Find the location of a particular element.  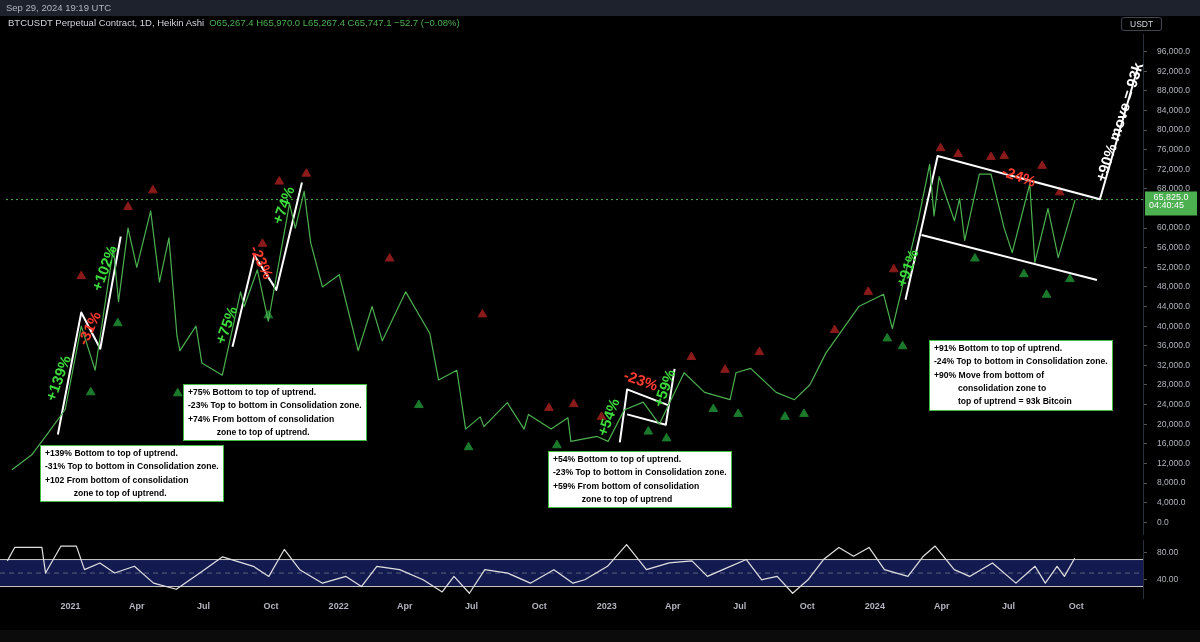

annotation: +91% Bottom to top of uptrend. -24% Top to bottom in Consolidation zone. +90% Move from bottom of consolidation zone to top of uptrend = 93k Bitcoin is located at coordinates (1021, 375).